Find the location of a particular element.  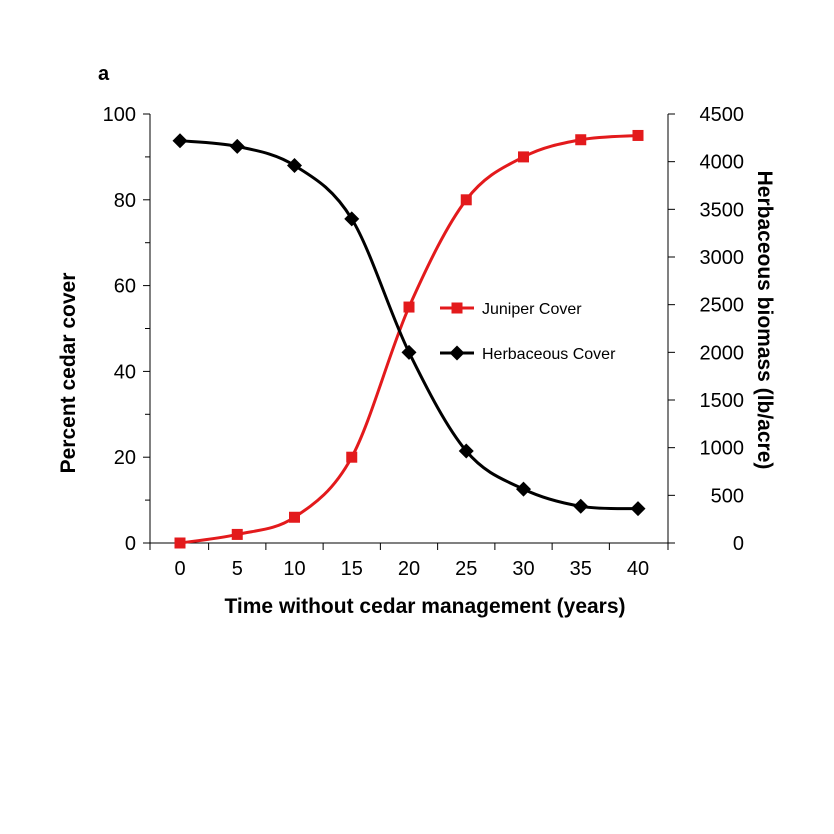

y-right-tick-label: 1500 is located at coordinates (722, 401).